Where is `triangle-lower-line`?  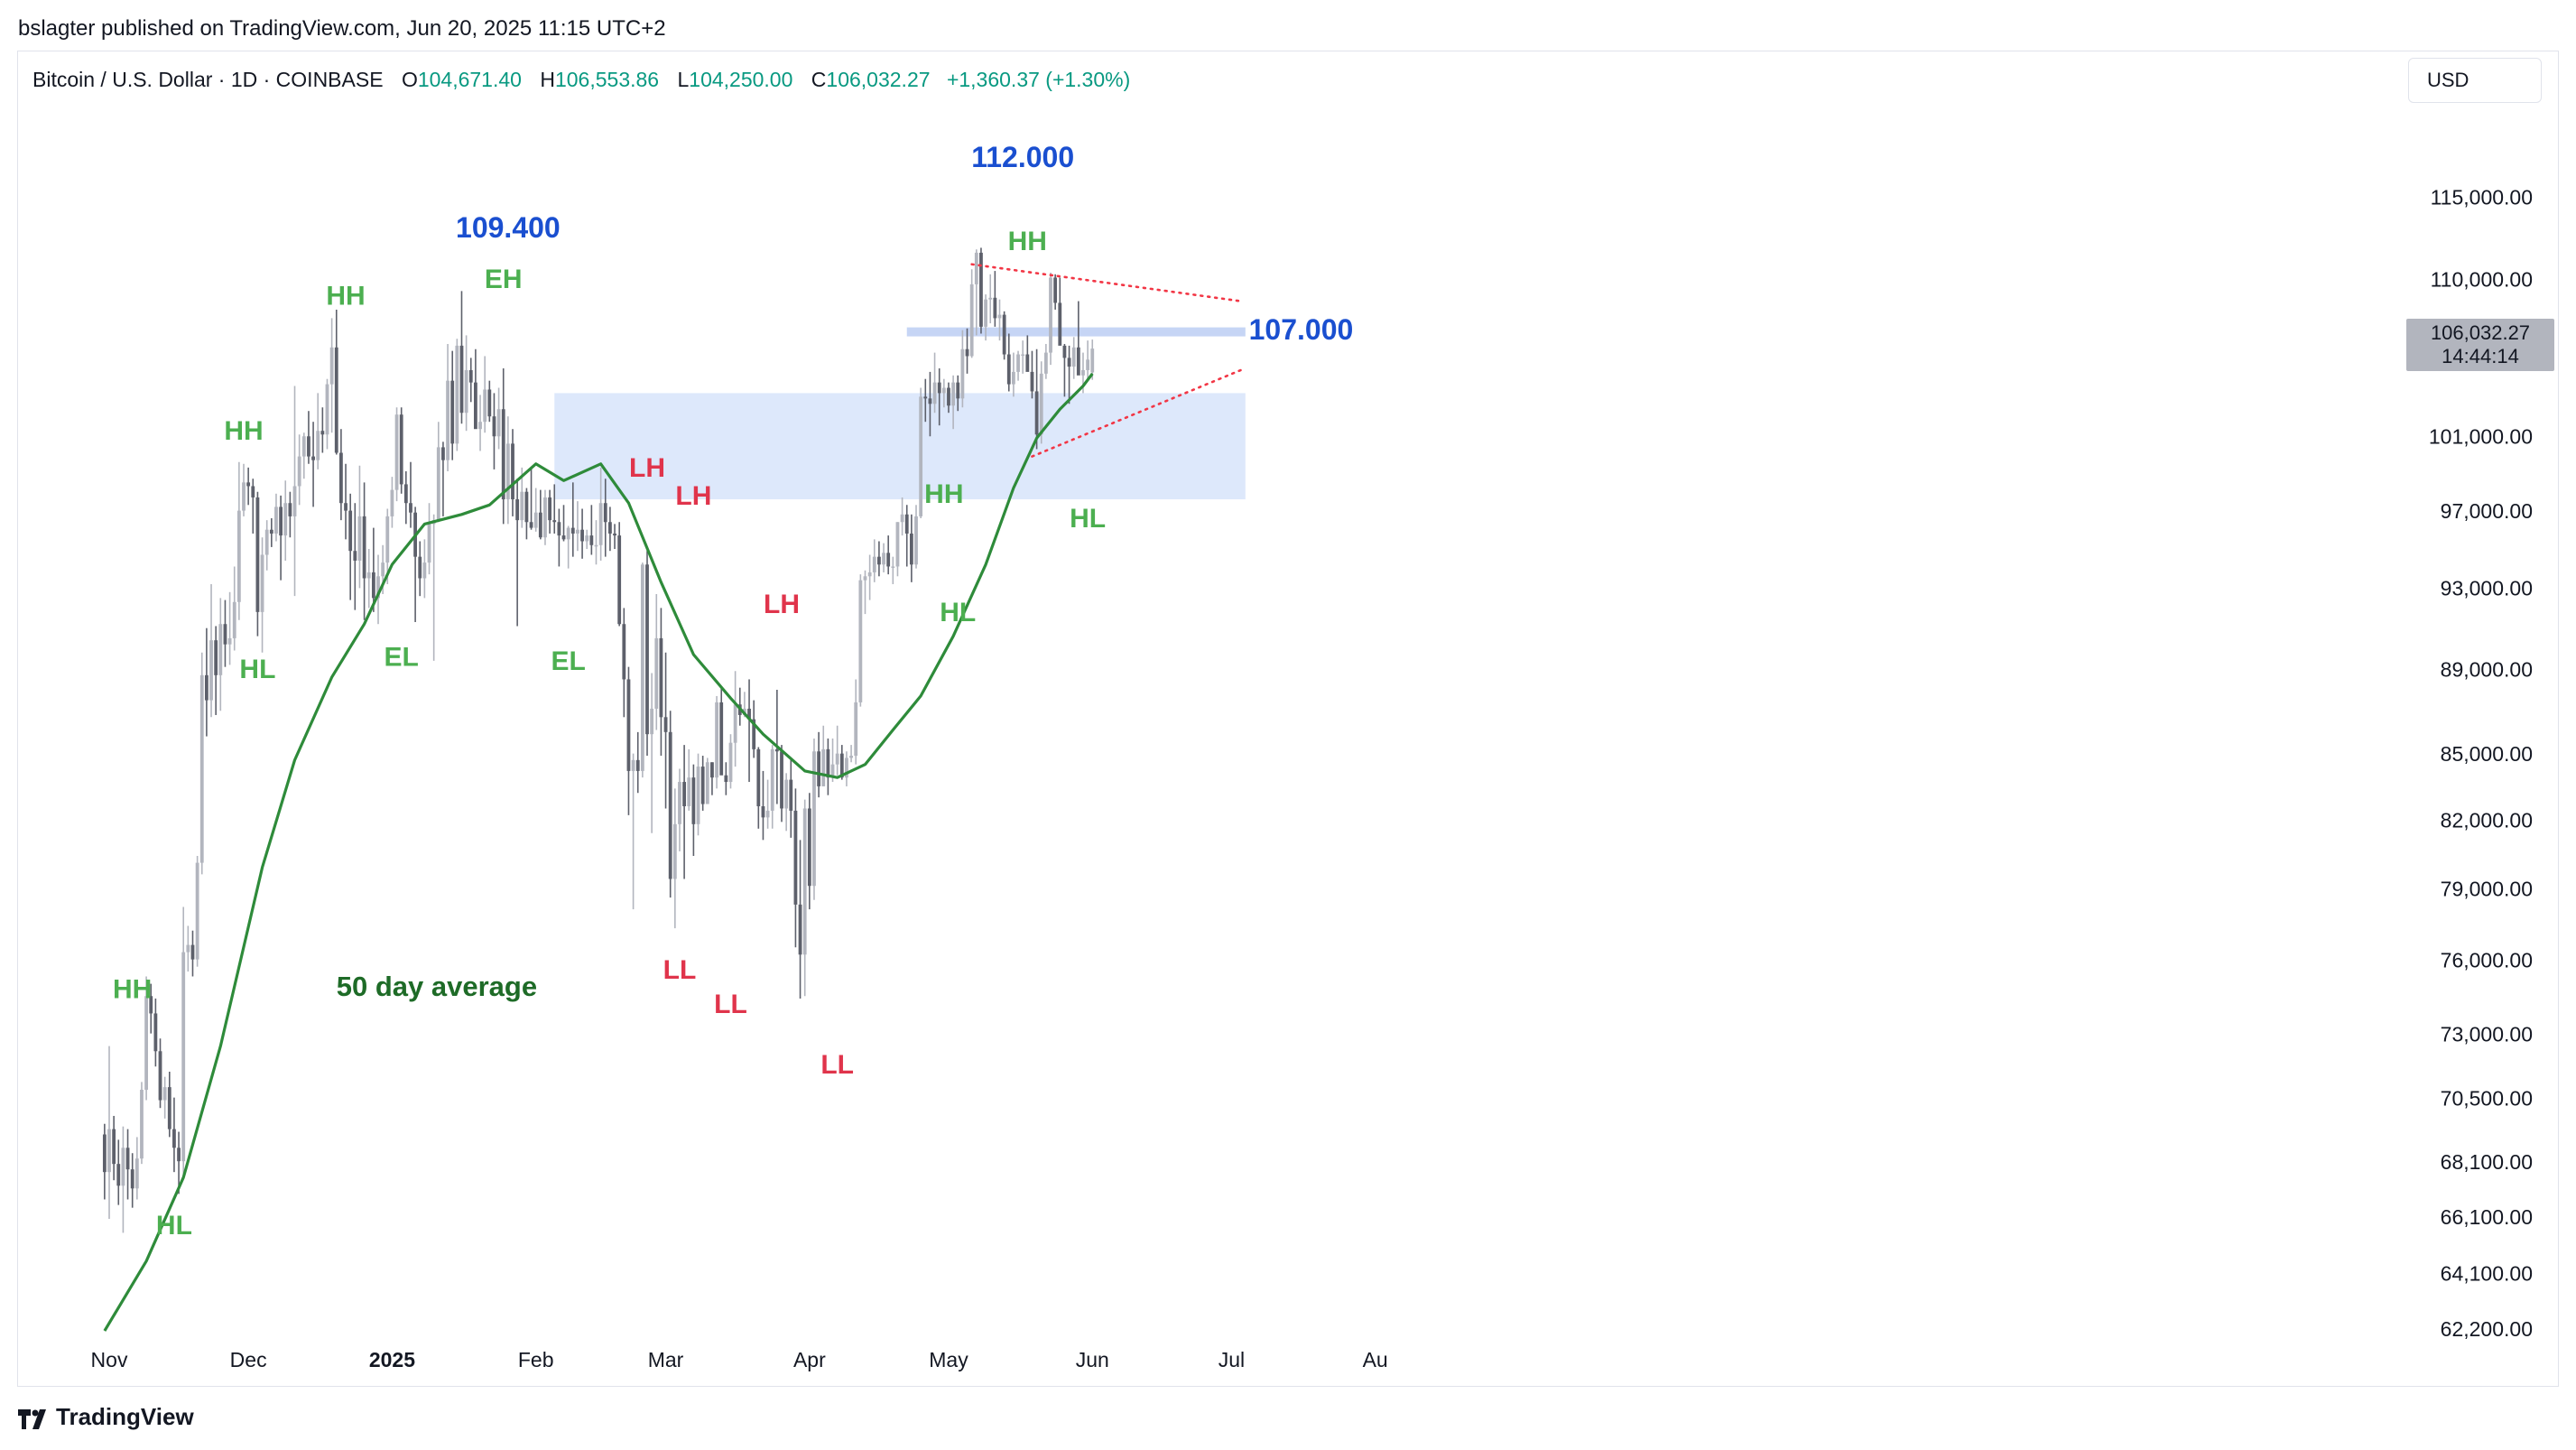
triangle-lower-line is located at coordinates (1136, 413).